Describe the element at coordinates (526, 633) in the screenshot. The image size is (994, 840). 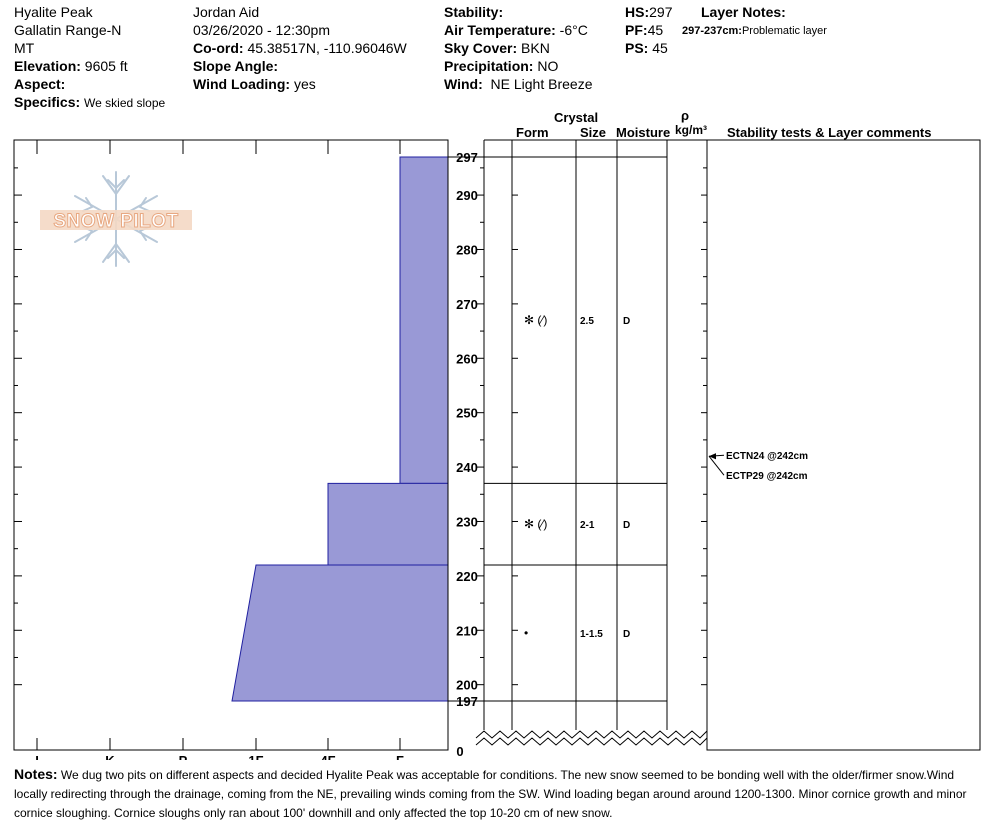
I see `layer-3-form: •` at that location.